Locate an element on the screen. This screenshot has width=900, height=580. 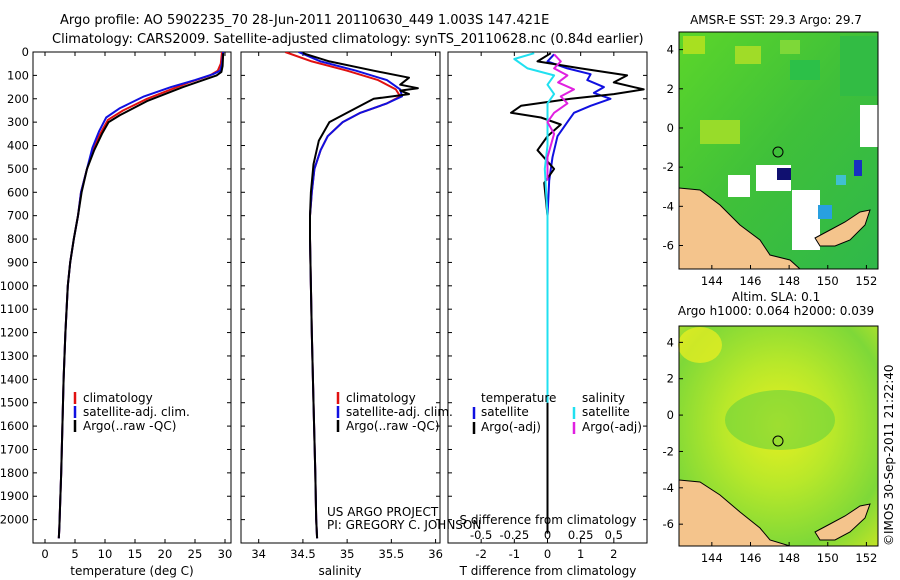
depth-tick-label: 1400 is located at coordinates (14, 379).